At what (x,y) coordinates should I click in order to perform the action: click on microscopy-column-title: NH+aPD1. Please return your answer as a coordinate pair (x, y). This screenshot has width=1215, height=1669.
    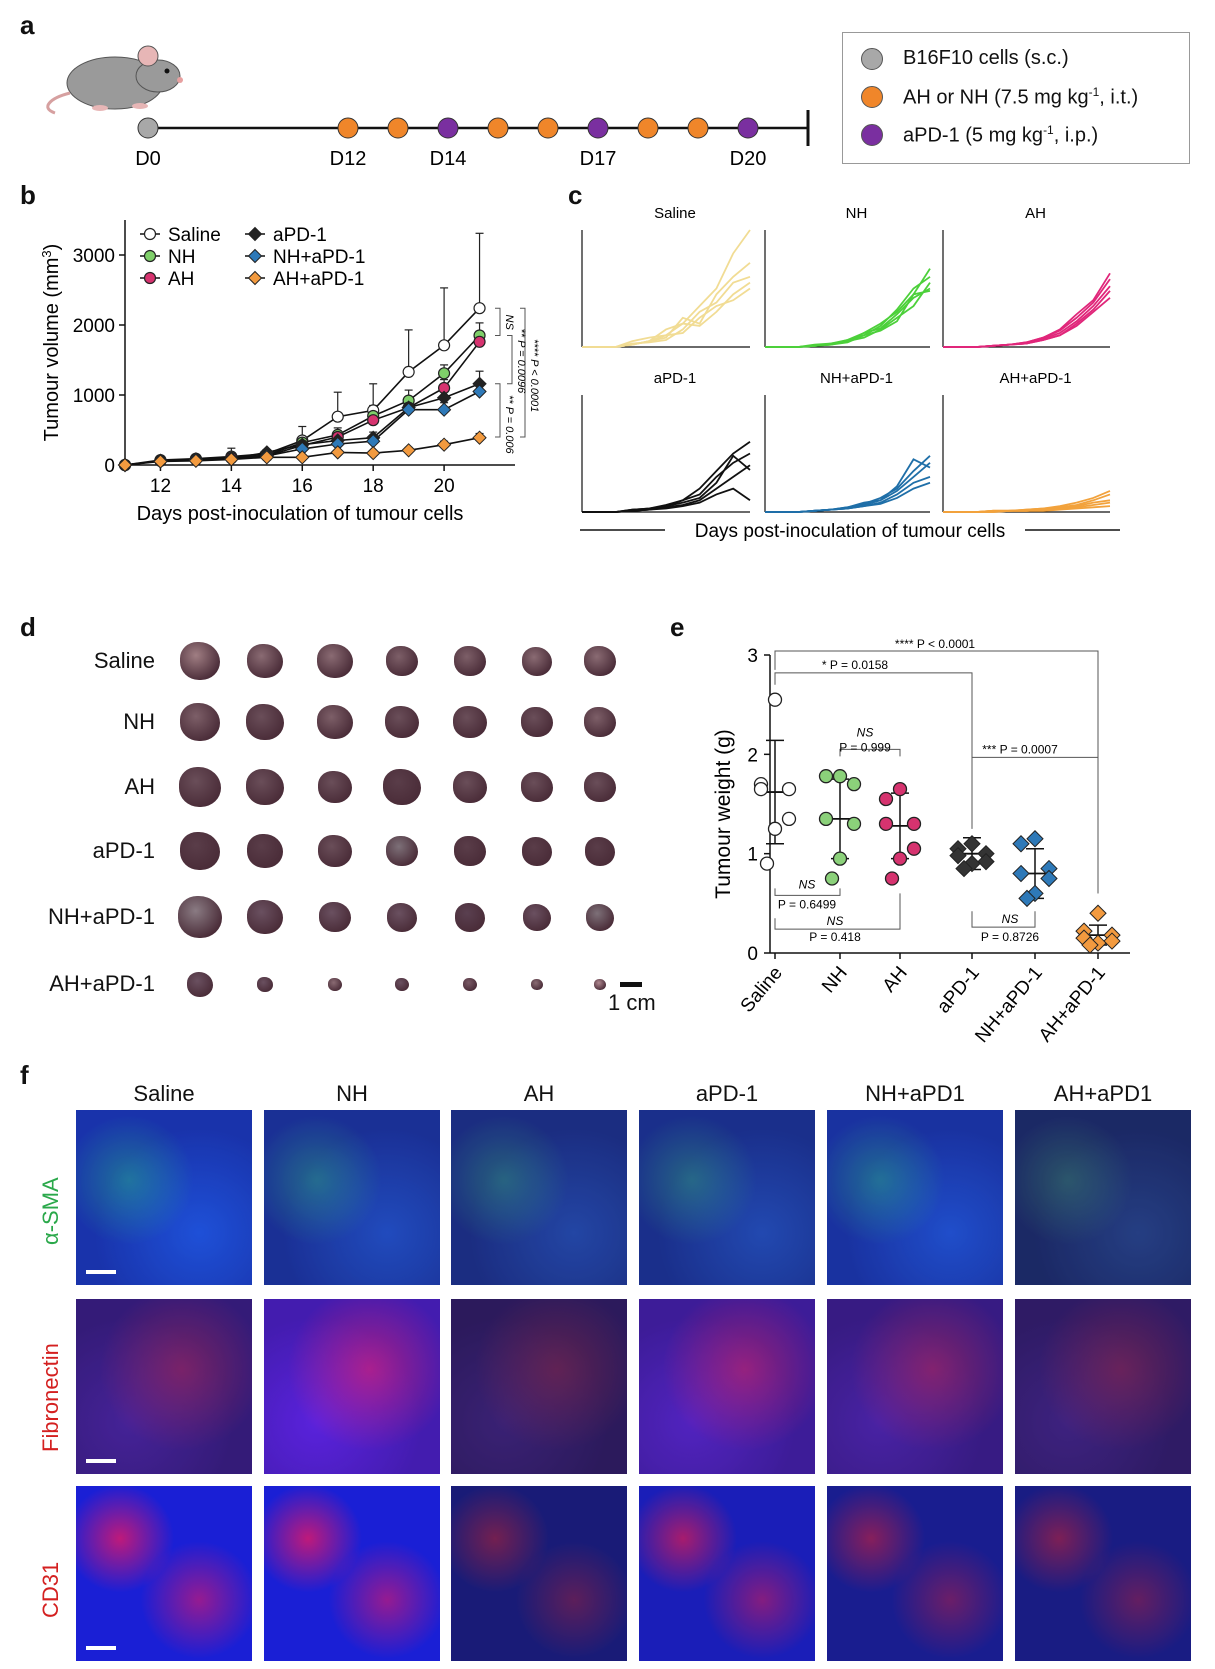
    Looking at the image, I should click on (915, 1093).